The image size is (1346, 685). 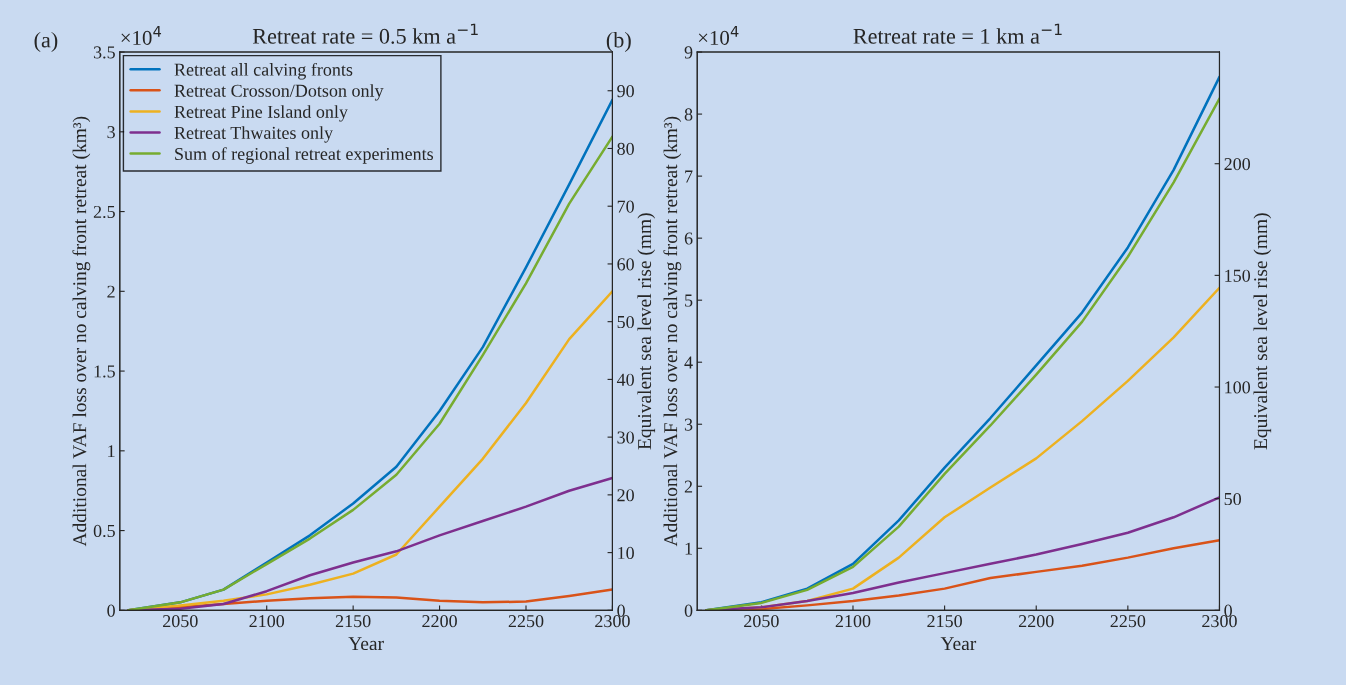 What do you see at coordinates (104, 212) in the screenshot?
I see `y-tick-label: 2.5` at bounding box center [104, 212].